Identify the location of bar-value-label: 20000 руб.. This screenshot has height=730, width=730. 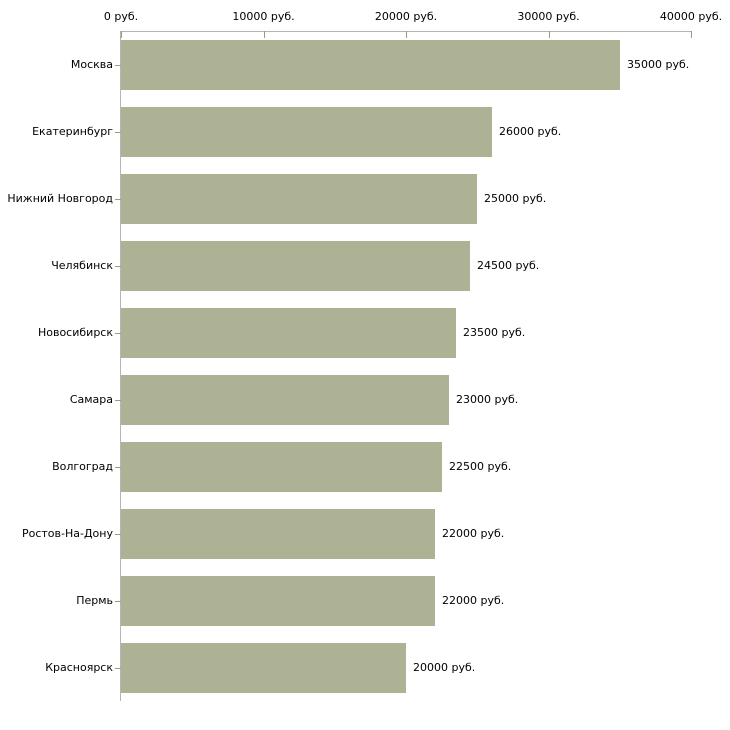
(444, 667).